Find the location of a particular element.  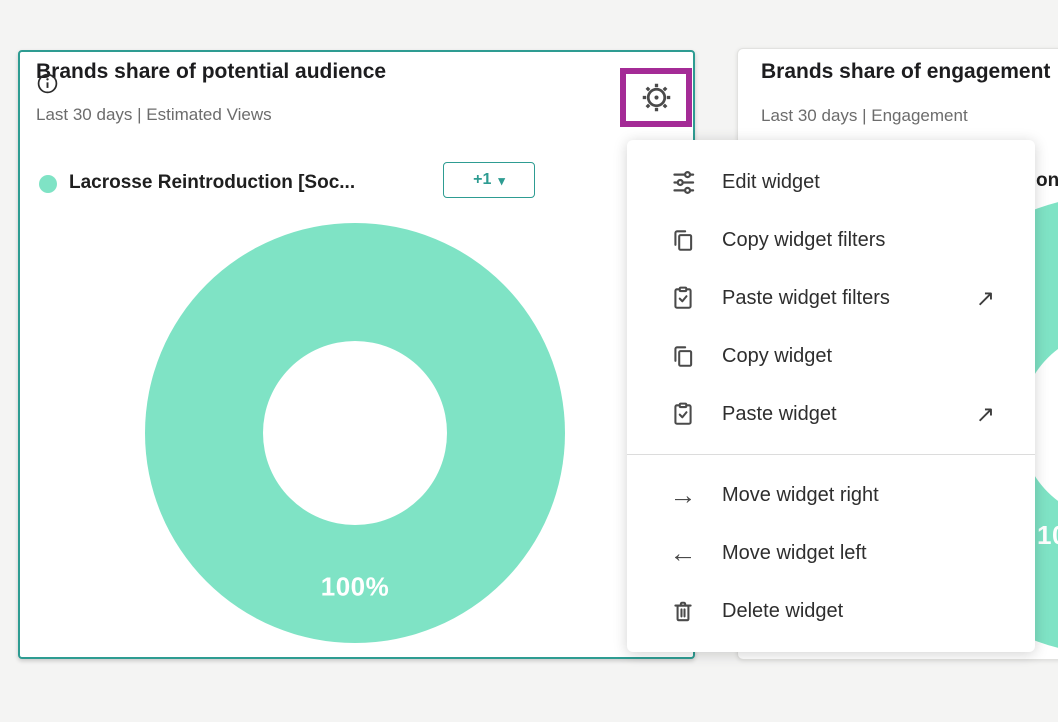

sliders-icon is located at coordinates (683, 182).